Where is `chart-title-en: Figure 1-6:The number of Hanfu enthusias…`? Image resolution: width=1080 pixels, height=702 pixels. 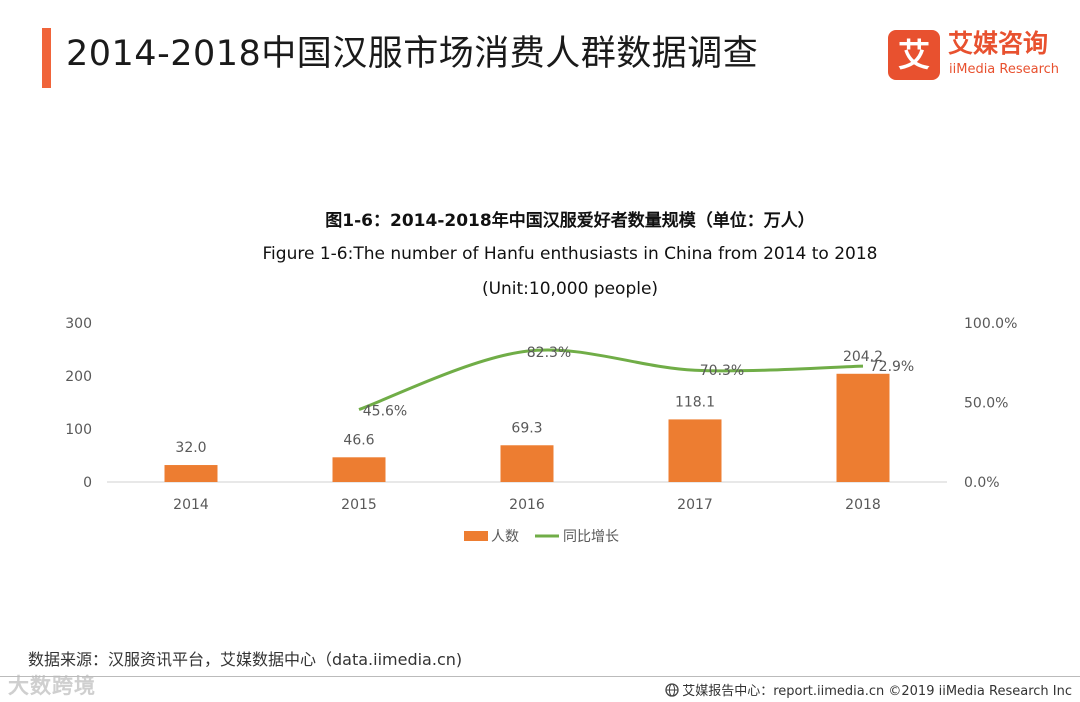 chart-title-en: Figure 1-6:The number of Hanfu enthusias… is located at coordinates (570, 254).